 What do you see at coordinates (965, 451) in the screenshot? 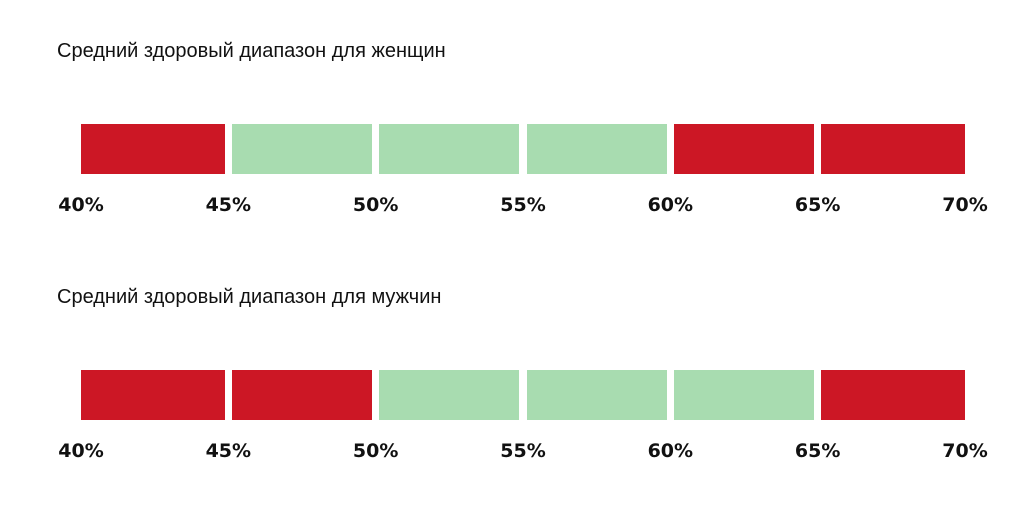
I see `men-tick-label: 70%` at bounding box center [965, 451].